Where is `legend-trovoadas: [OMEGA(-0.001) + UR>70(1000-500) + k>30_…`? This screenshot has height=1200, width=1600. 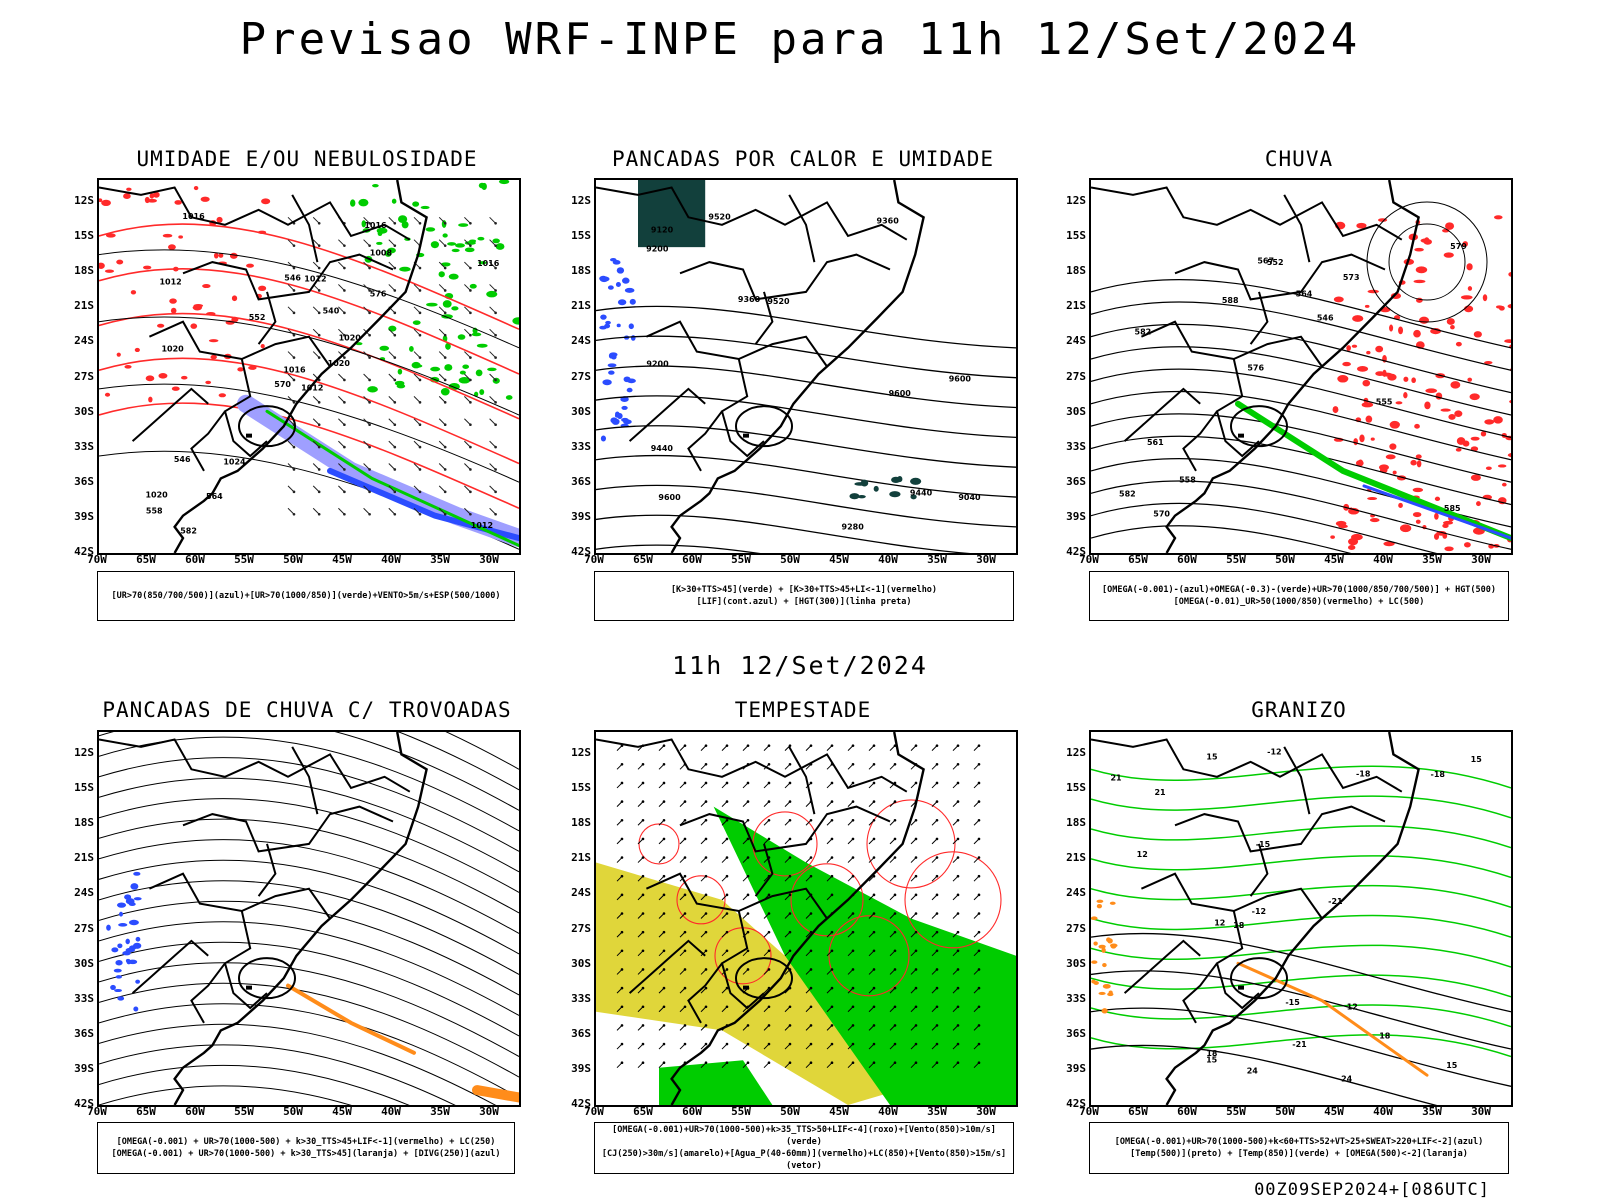
legend-trovoadas: [OMEGA(-0.001) + UR>70(1000-500) + k>30_… is located at coordinates (306, 1148).